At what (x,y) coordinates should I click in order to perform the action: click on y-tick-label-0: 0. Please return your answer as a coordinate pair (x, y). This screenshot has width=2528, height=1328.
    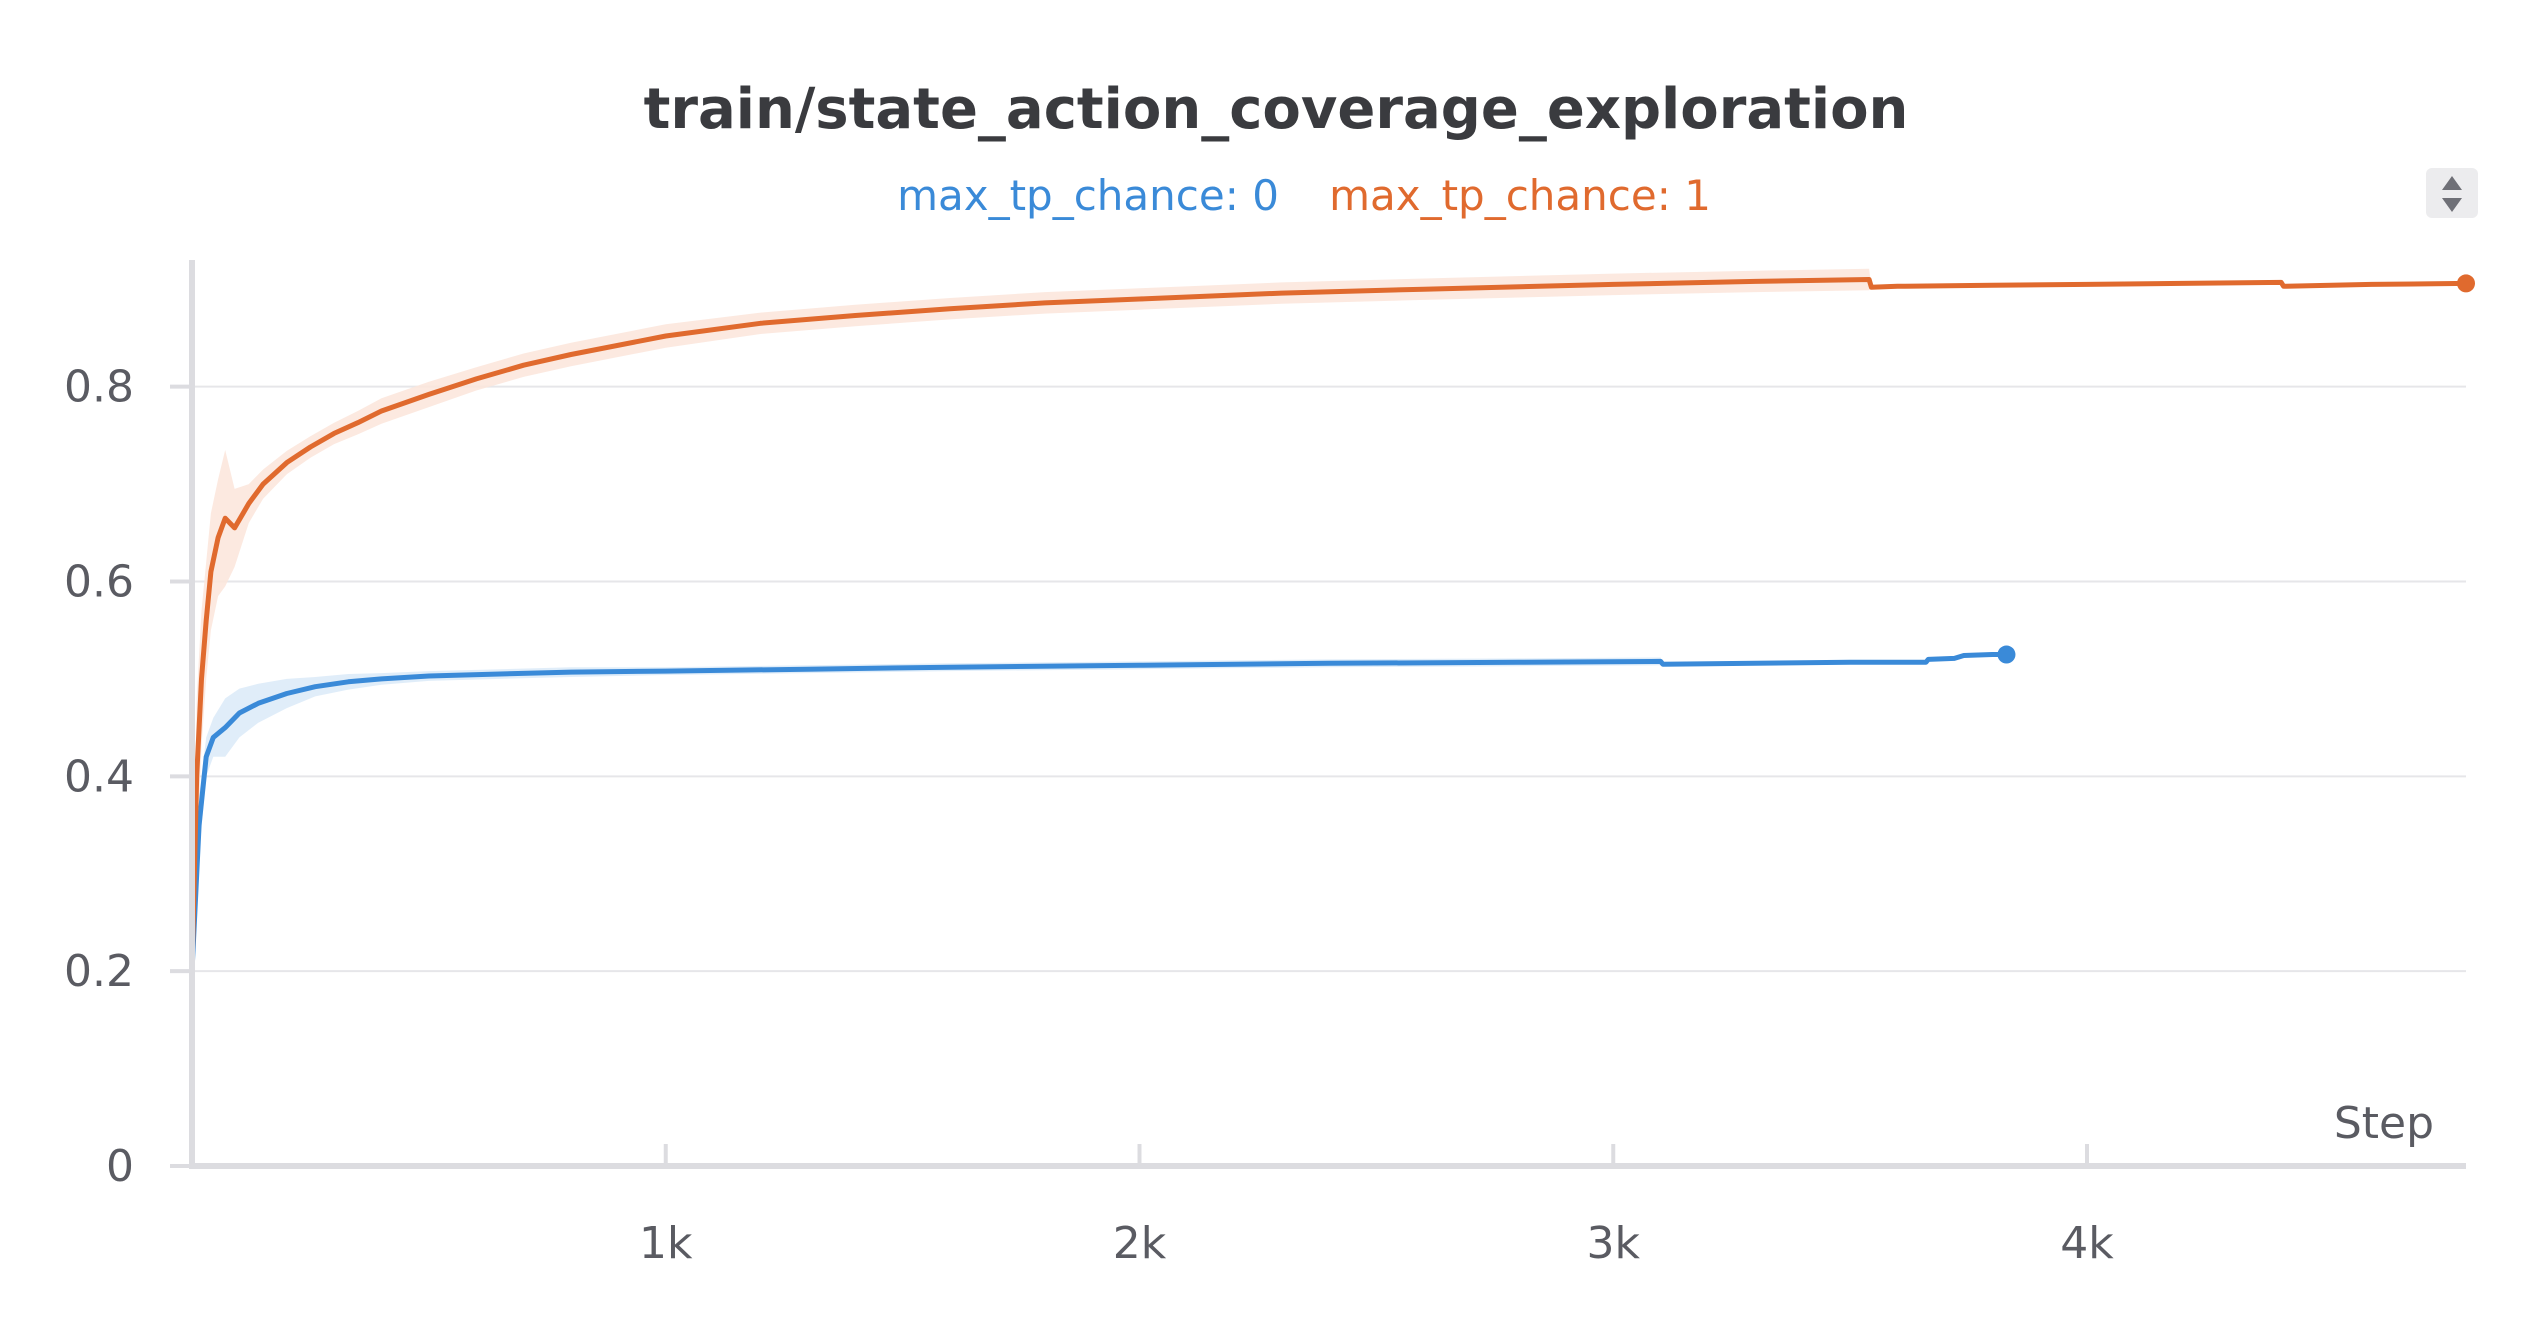
    Looking at the image, I should click on (120, 1166).